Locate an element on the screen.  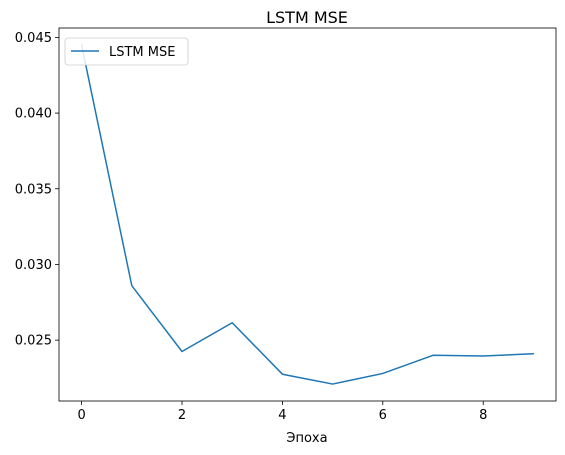
y-tick-label: 0.030 is located at coordinates (33, 265).